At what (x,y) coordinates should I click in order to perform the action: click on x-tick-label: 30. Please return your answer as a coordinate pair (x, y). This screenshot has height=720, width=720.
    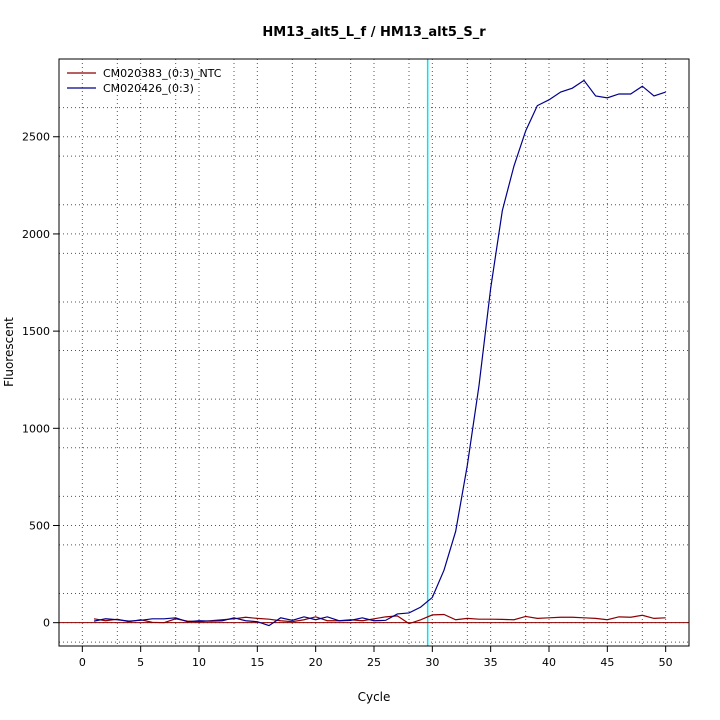
    Looking at the image, I should click on (432, 662).